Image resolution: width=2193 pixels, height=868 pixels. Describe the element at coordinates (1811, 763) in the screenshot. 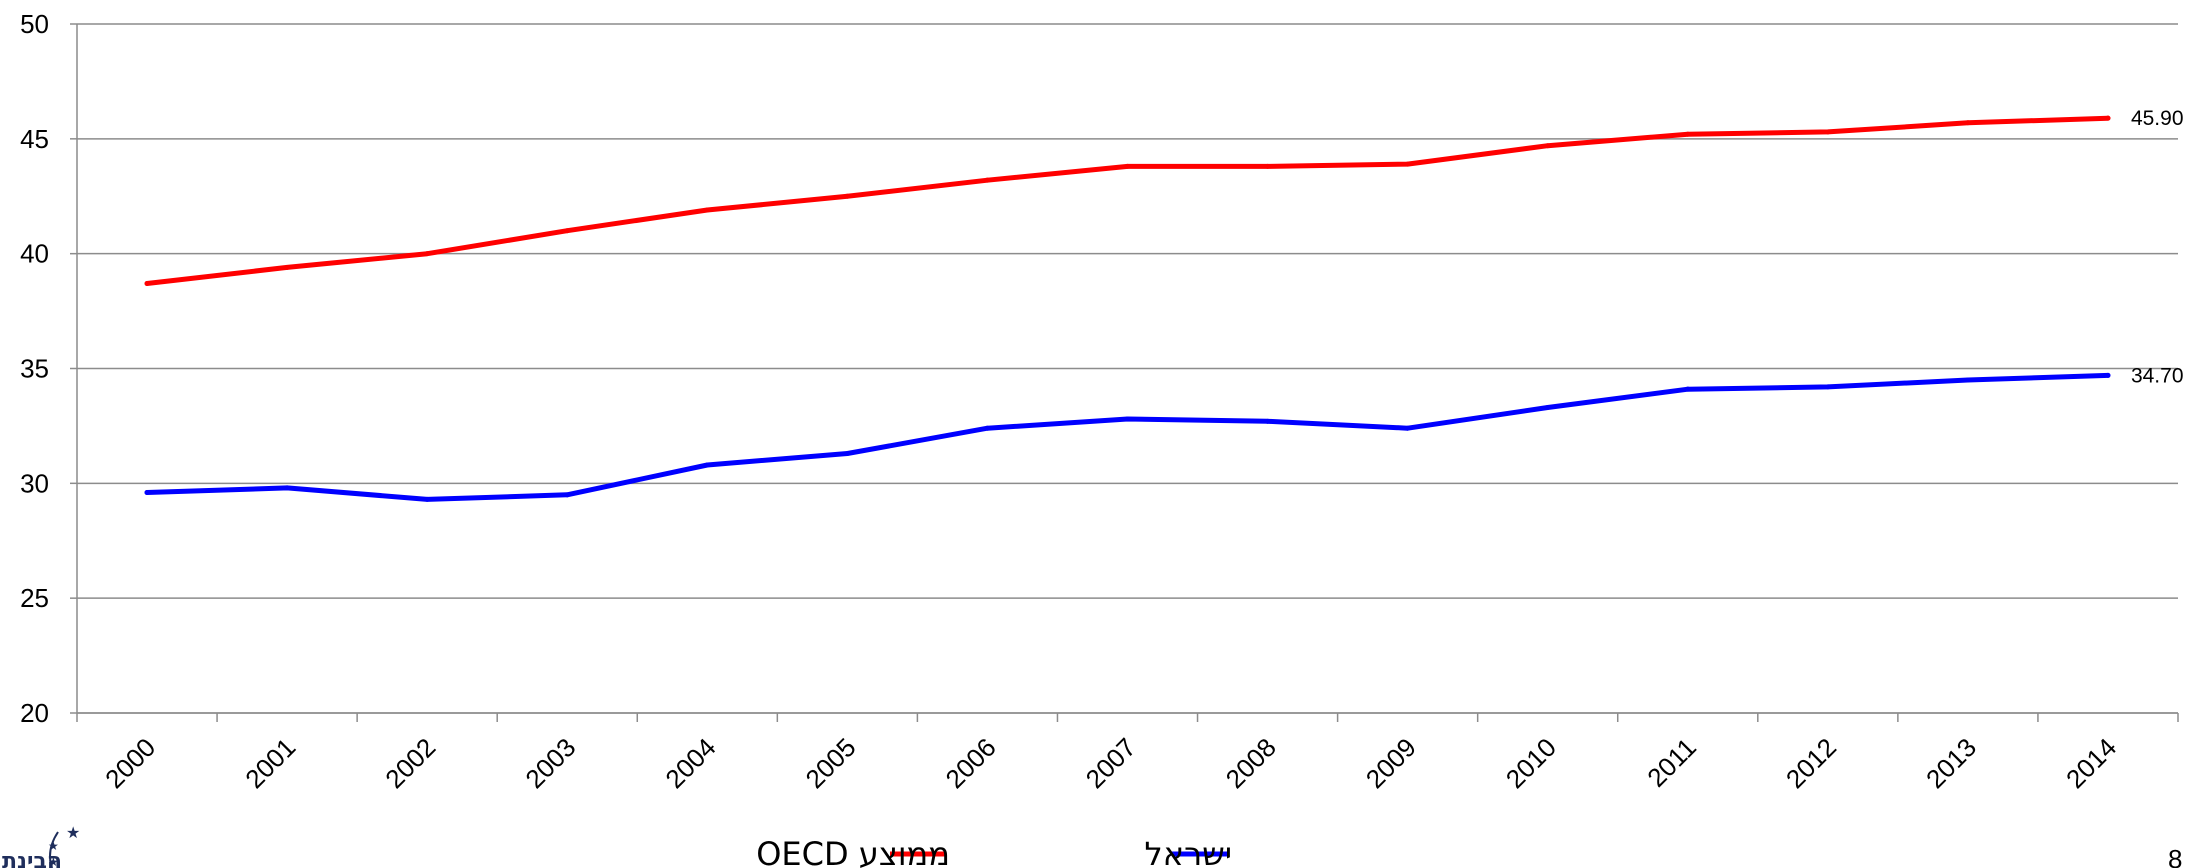

I see `x-tick-label-2012: 2012` at that location.